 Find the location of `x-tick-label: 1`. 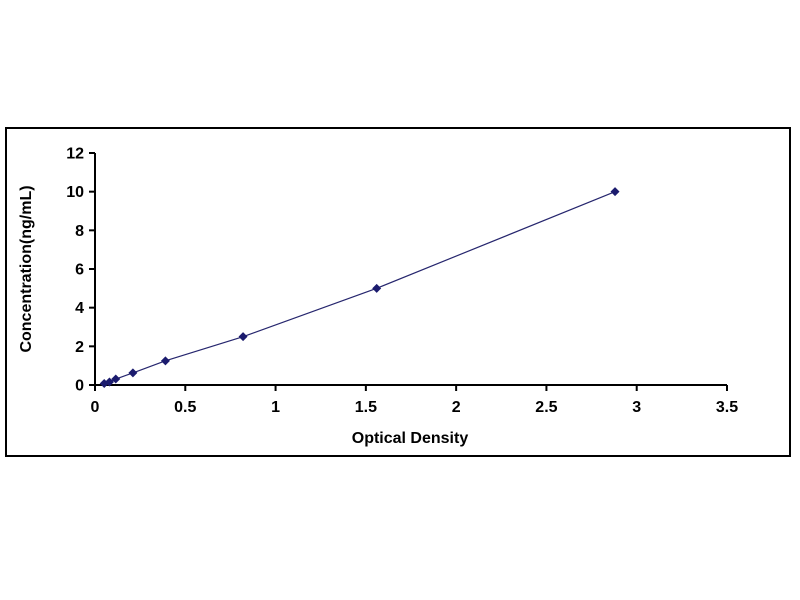

x-tick-label: 1 is located at coordinates (275, 407).